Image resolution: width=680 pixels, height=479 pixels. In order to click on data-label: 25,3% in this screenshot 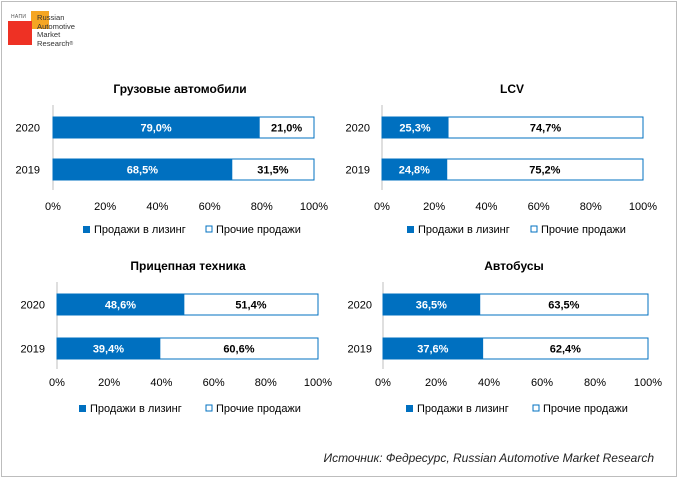, I will do `click(414, 129)`.